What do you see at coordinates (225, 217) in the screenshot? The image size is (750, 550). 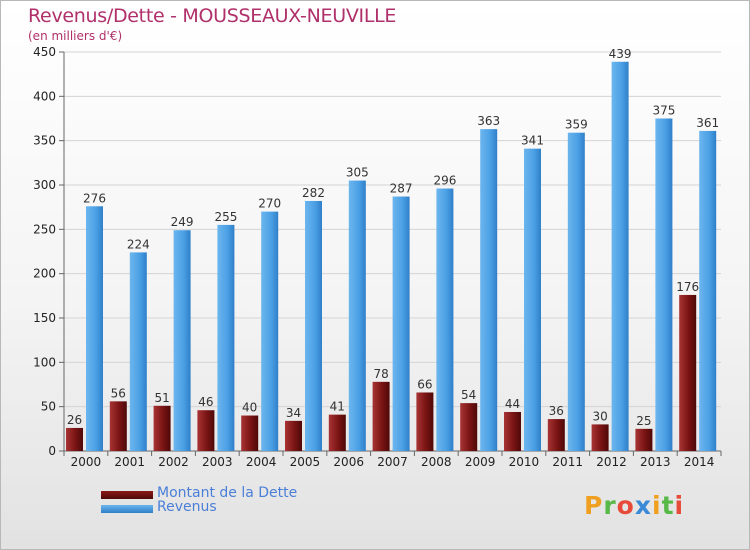 I see `data-label-revenus: 255` at bounding box center [225, 217].